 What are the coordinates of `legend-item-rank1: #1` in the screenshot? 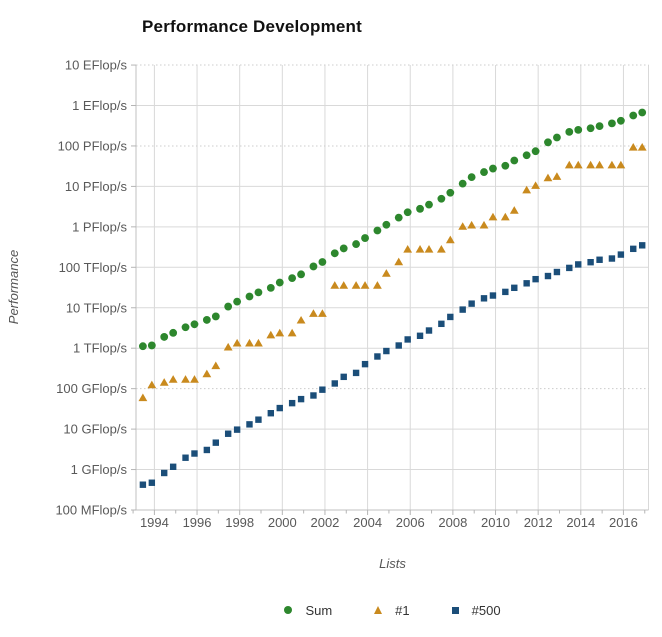 It's located at (392, 610).